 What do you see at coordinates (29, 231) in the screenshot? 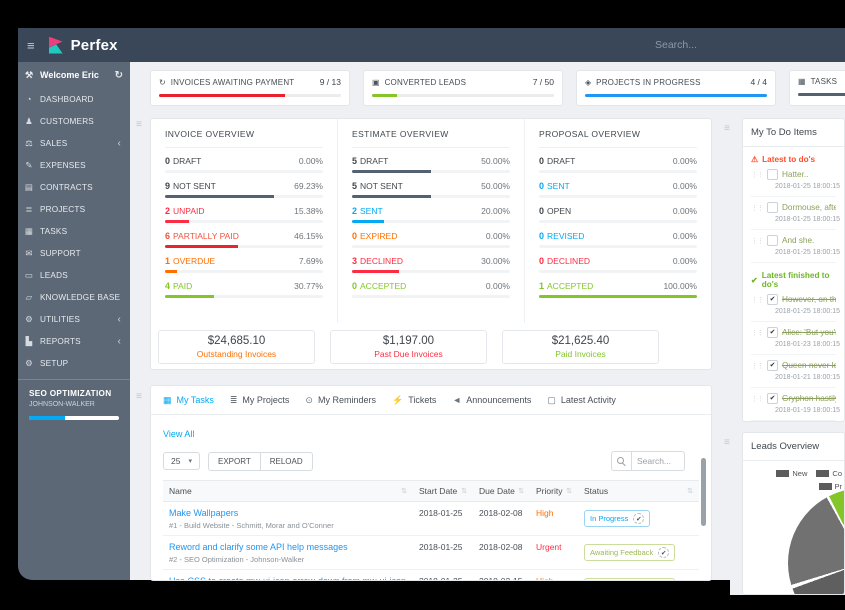
I see `tasks-icon` at bounding box center [29, 231].